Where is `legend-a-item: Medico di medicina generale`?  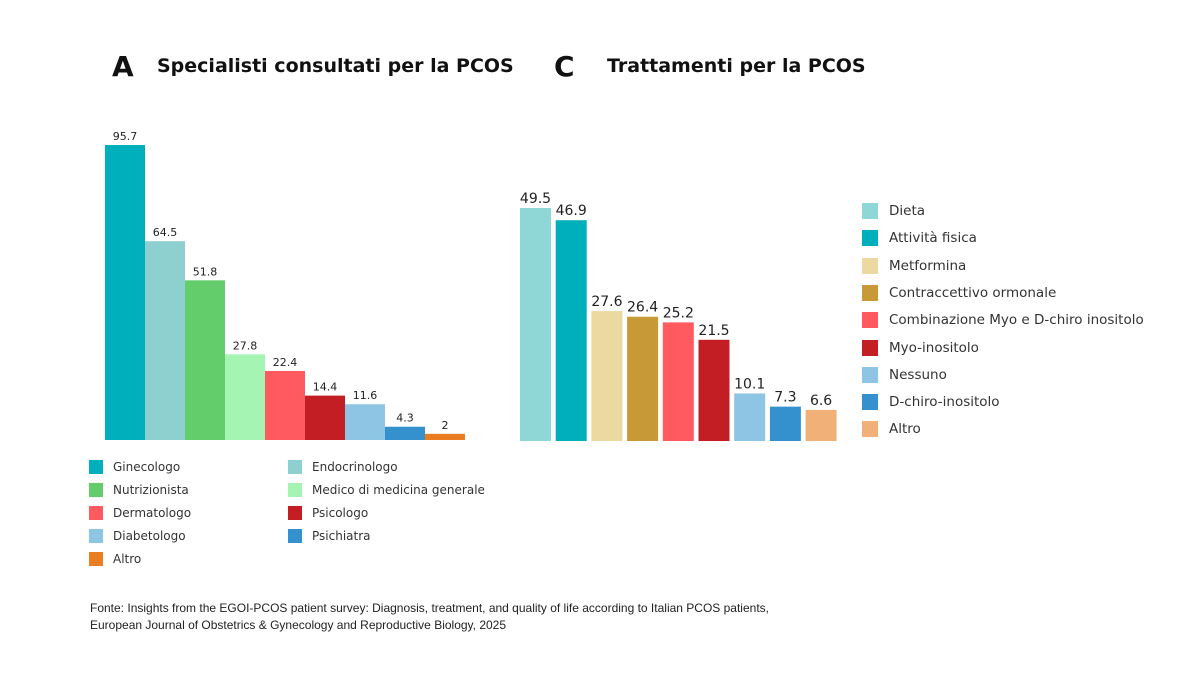
legend-a-item: Medico di medicina generale is located at coordinates (386, 490).